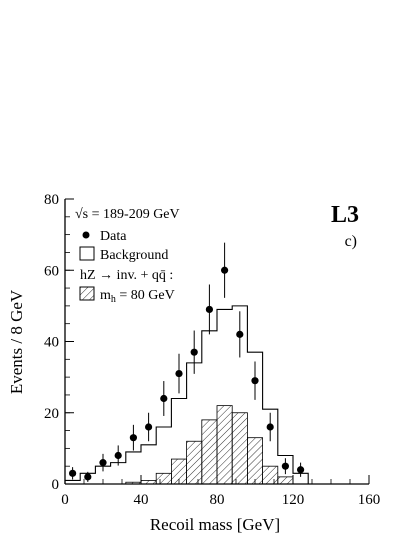 The height and width of the screenshot is (540, 417). What do you see at coordinates (141, 500) in the screenshot?
I see `x-tick-label: 40` at bounding box center [141, 500].